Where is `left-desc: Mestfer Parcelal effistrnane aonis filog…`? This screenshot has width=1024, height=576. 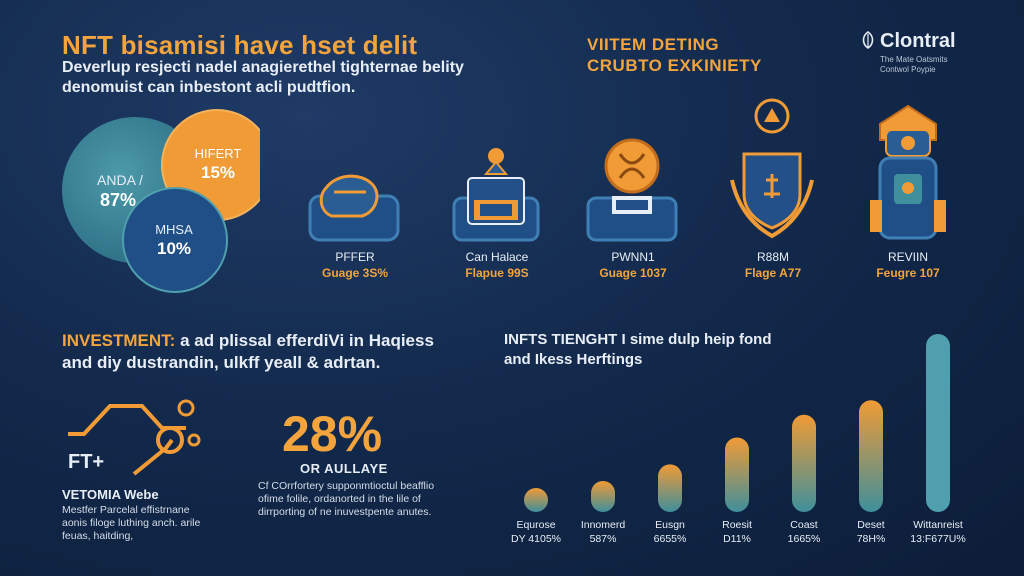 left-desc: Mestfer Parcelal effistrnane aonis filog… is located at coordinates (131, 523).